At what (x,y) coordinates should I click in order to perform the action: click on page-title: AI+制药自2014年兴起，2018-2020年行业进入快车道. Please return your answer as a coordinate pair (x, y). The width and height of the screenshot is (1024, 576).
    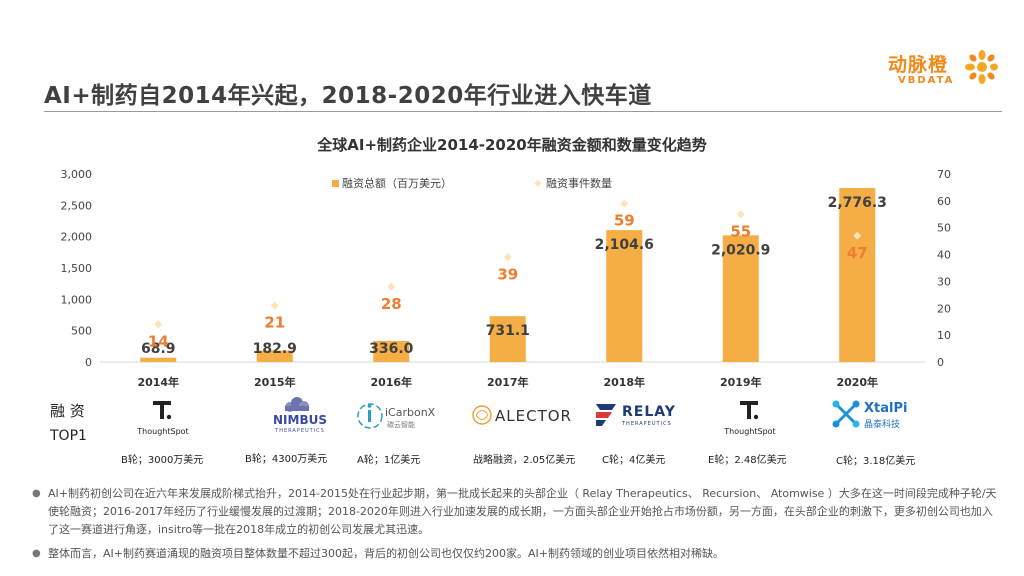
    Looking at the image, I should click on (348, 96).